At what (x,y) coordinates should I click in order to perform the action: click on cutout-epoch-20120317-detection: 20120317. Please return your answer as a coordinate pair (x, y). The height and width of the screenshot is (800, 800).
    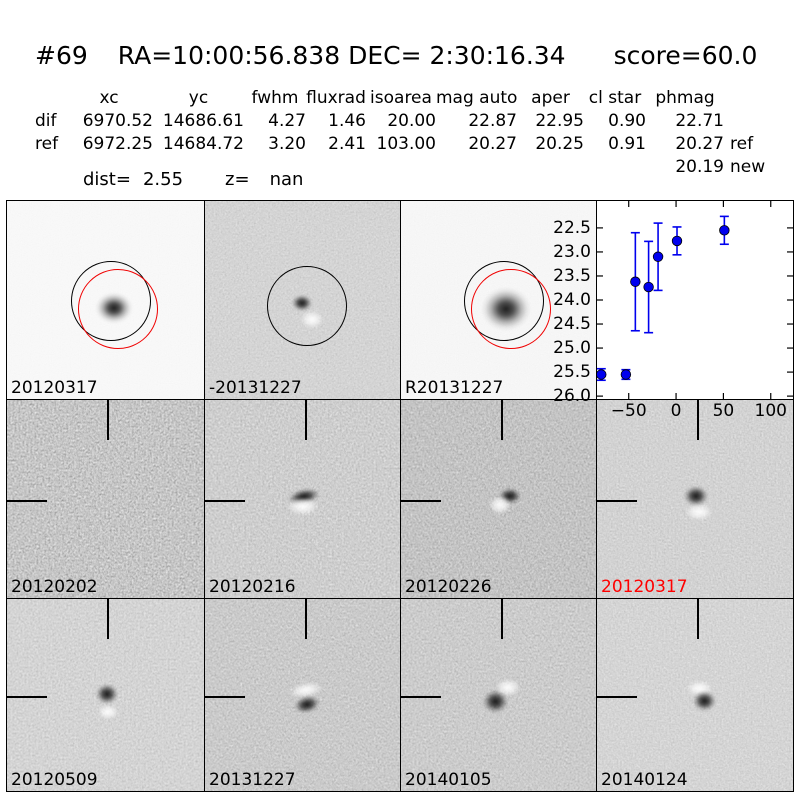
    Looking at the image, I should click on (695, 499).